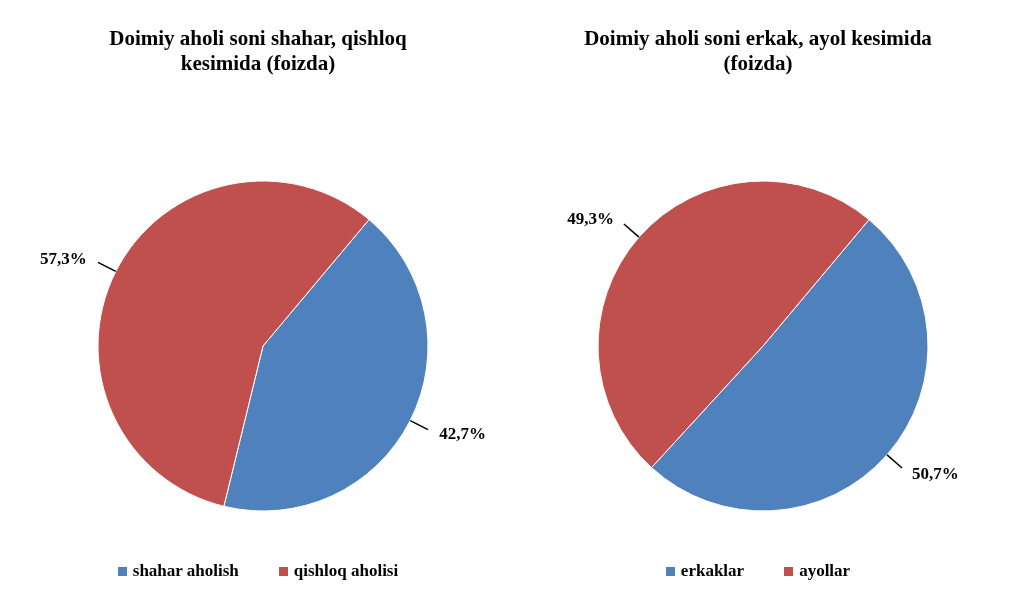 Image resolution: width=1035 pixels, height=613 pixels. Describe the element at coordinates (825, 571) in the screenshot. I see `legend-label: ayollar` at that location.